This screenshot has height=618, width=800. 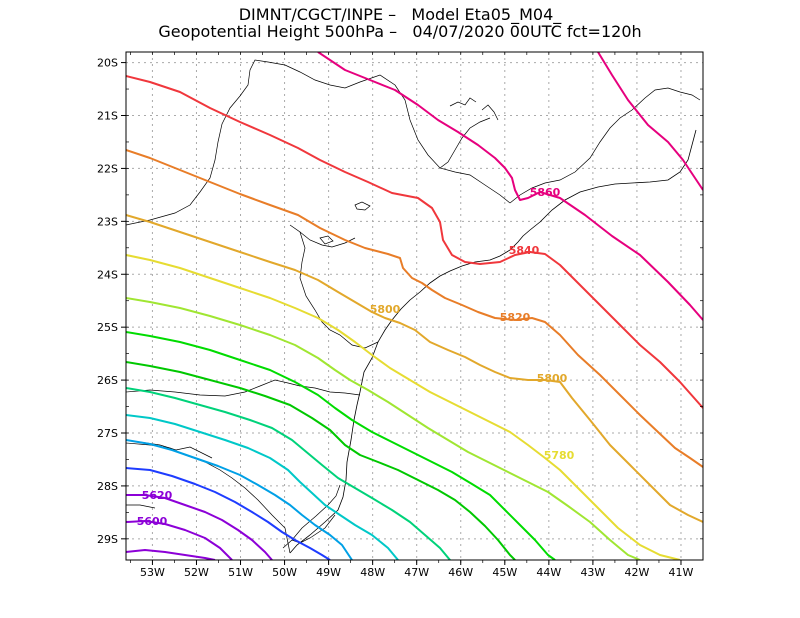 What do you see at coordinates (107, 116) in the screenshot?
I see `lat-label-21S: 21S` at bounding box center [107, 116].